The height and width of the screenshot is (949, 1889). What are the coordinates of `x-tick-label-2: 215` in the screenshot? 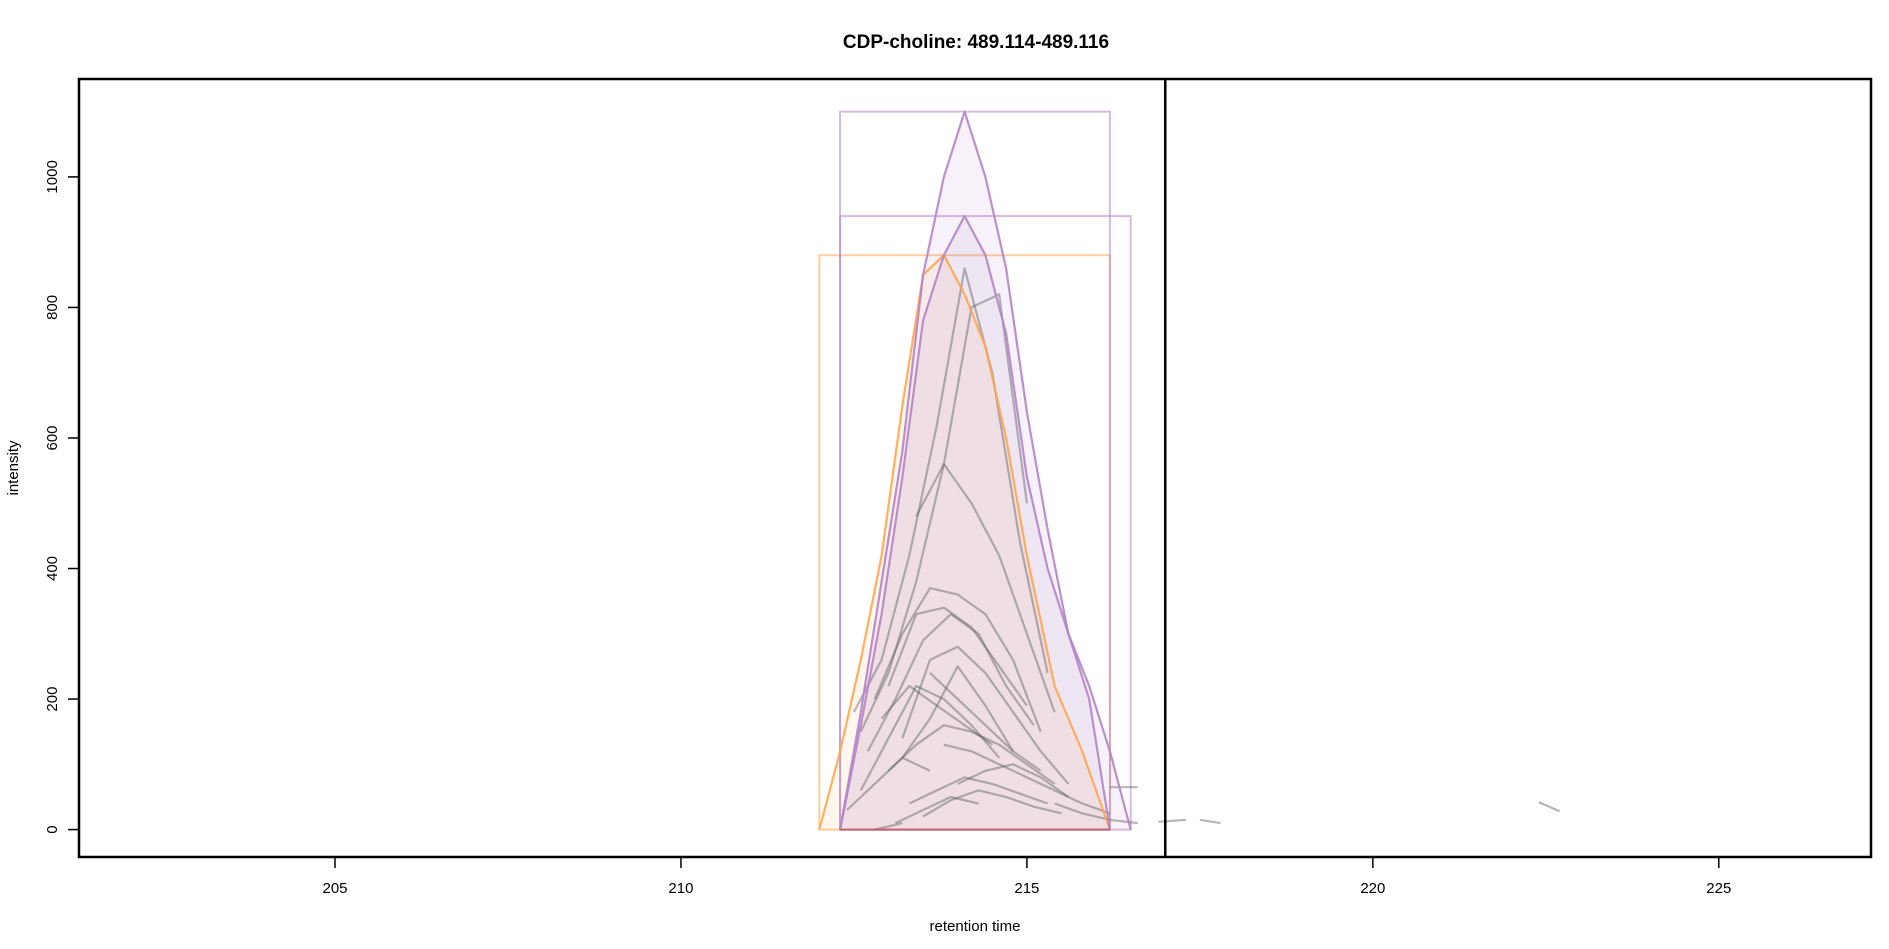 It's located at (1026, 888).